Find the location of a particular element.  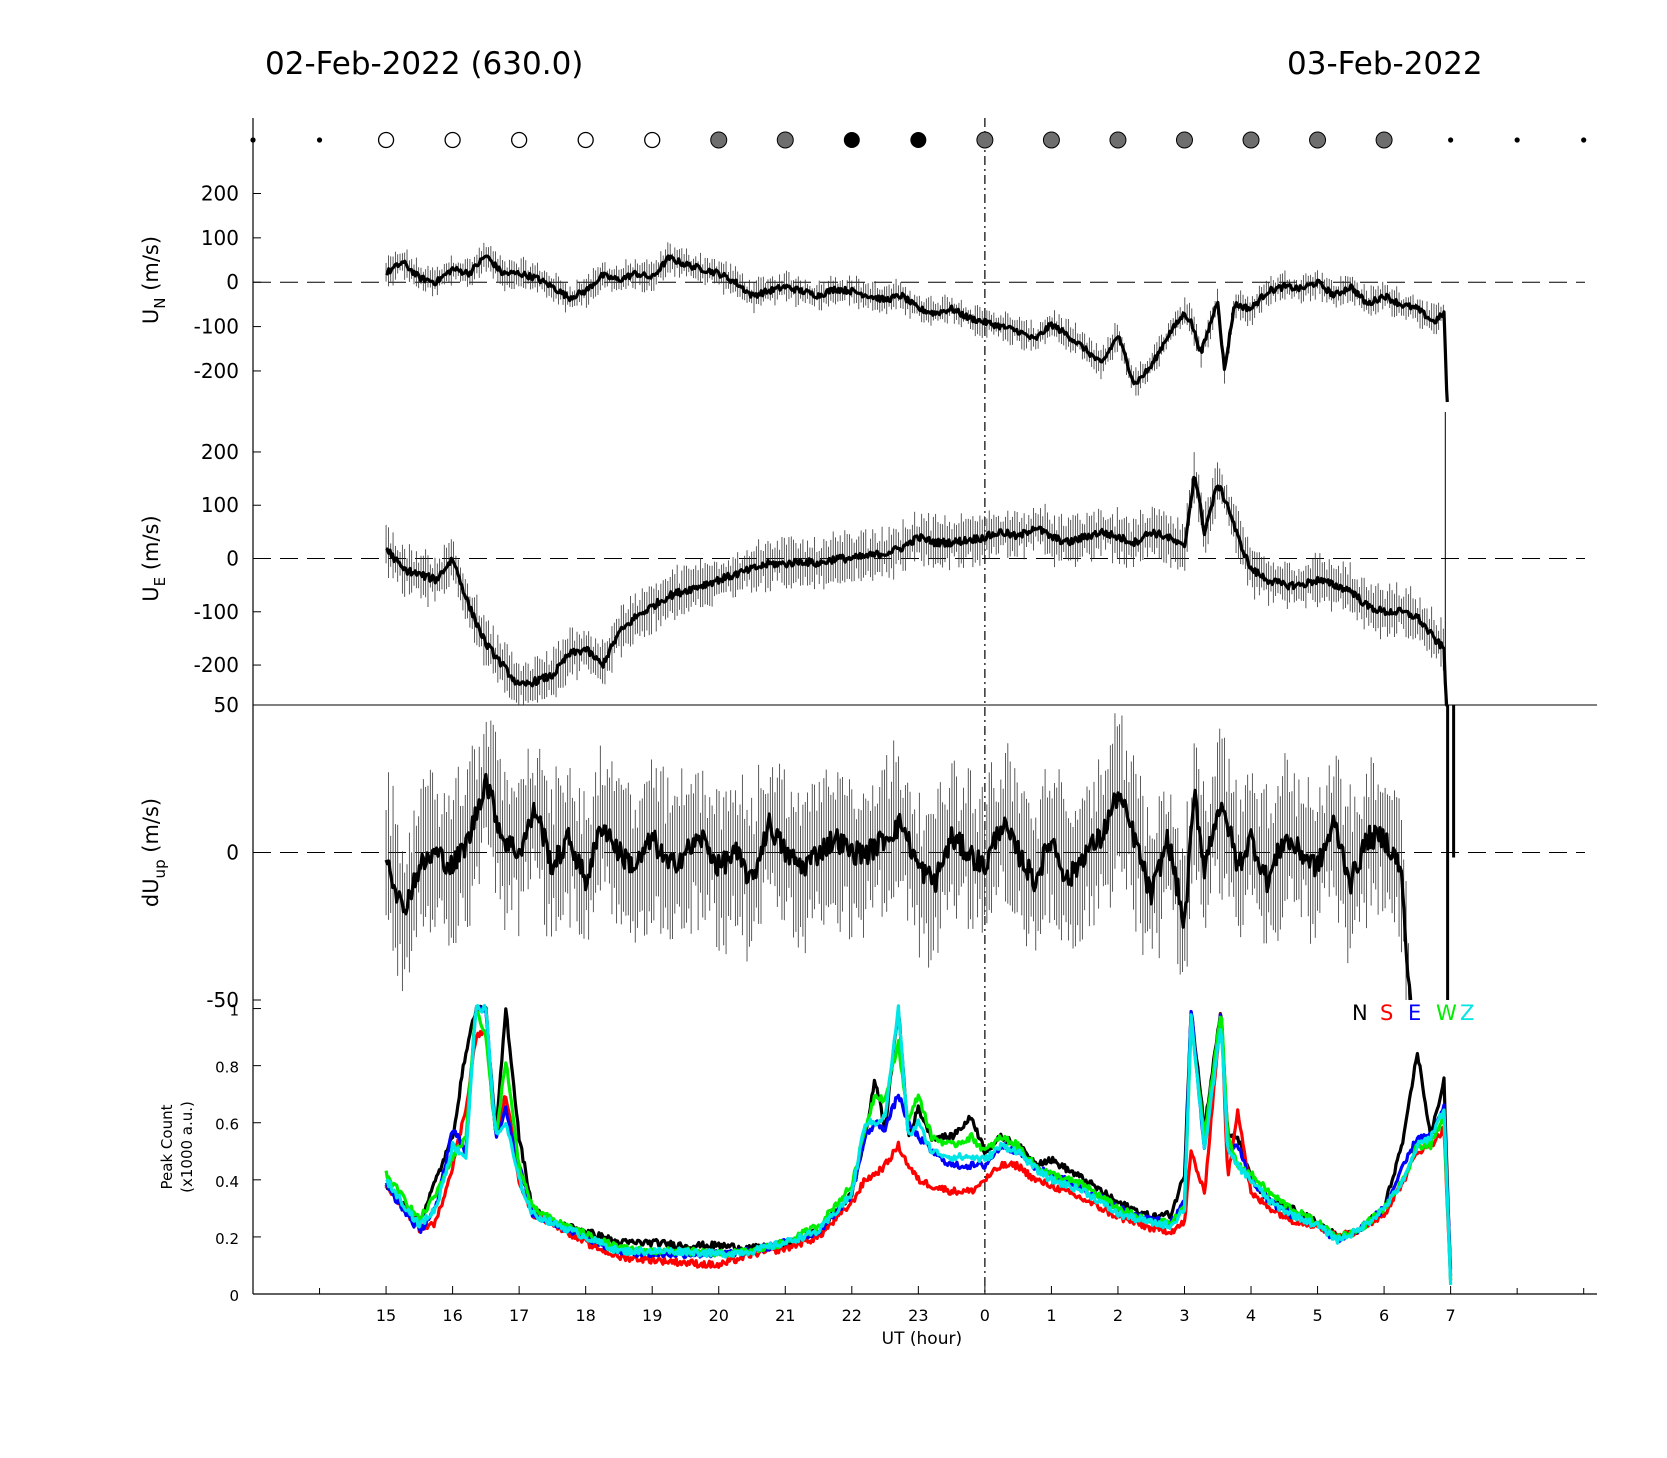

series-line-N is located at coordinates (918, 1140).